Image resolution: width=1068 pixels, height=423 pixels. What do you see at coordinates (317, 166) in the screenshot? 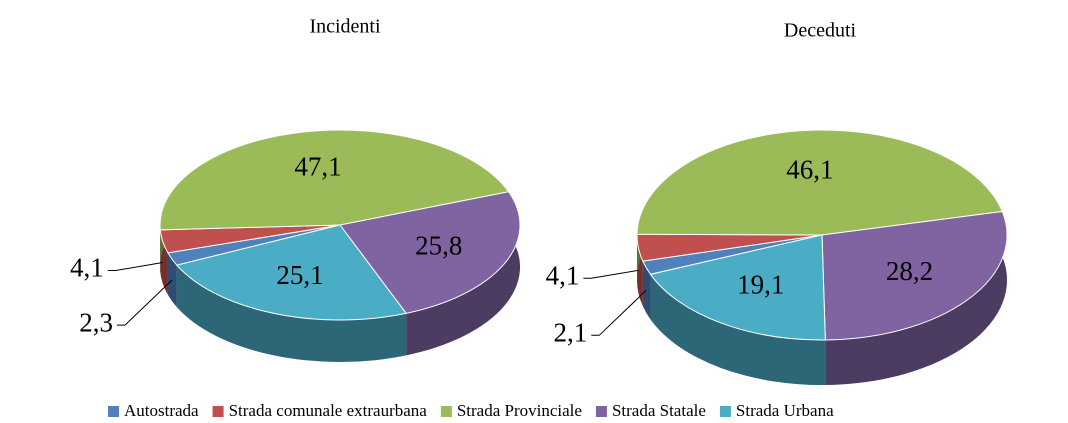
I see `value-label: 47,1` at bounding box center [317, 166].